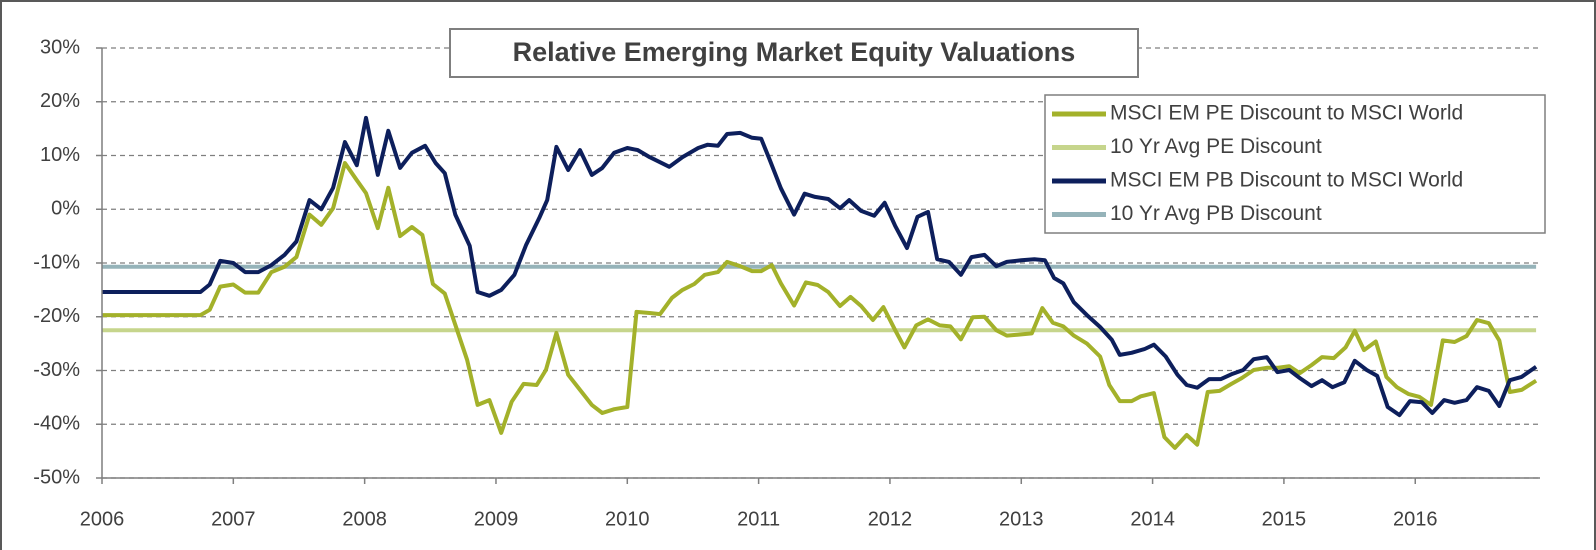 The height and width of the screenshot is (550, 1596). I want to click on x-tick-label: 2016, so click(1415, 519).